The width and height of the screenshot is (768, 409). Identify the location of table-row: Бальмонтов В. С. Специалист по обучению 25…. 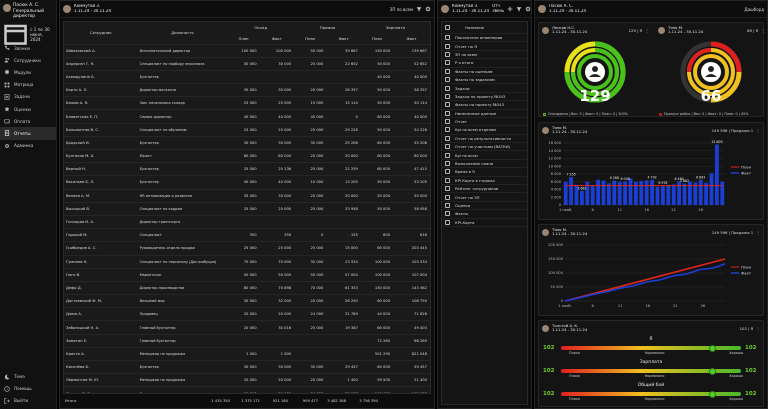
(247, 129).